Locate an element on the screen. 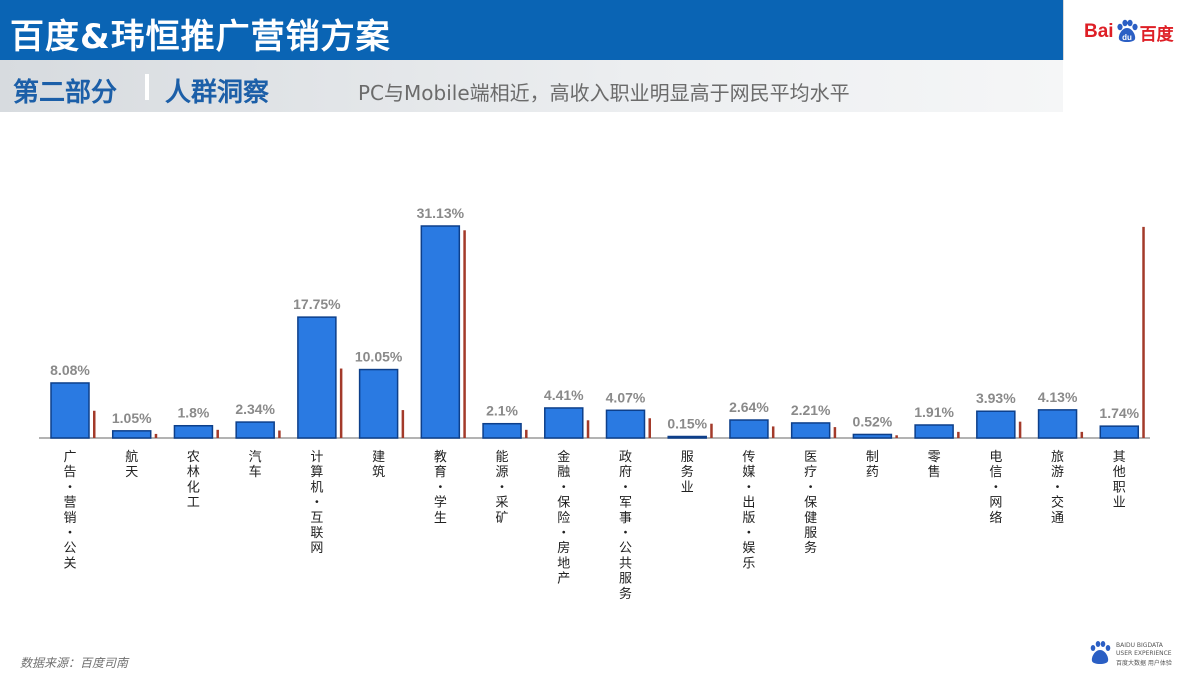  category-label-7: 教育・学生 is located at coordinates (440, 487).